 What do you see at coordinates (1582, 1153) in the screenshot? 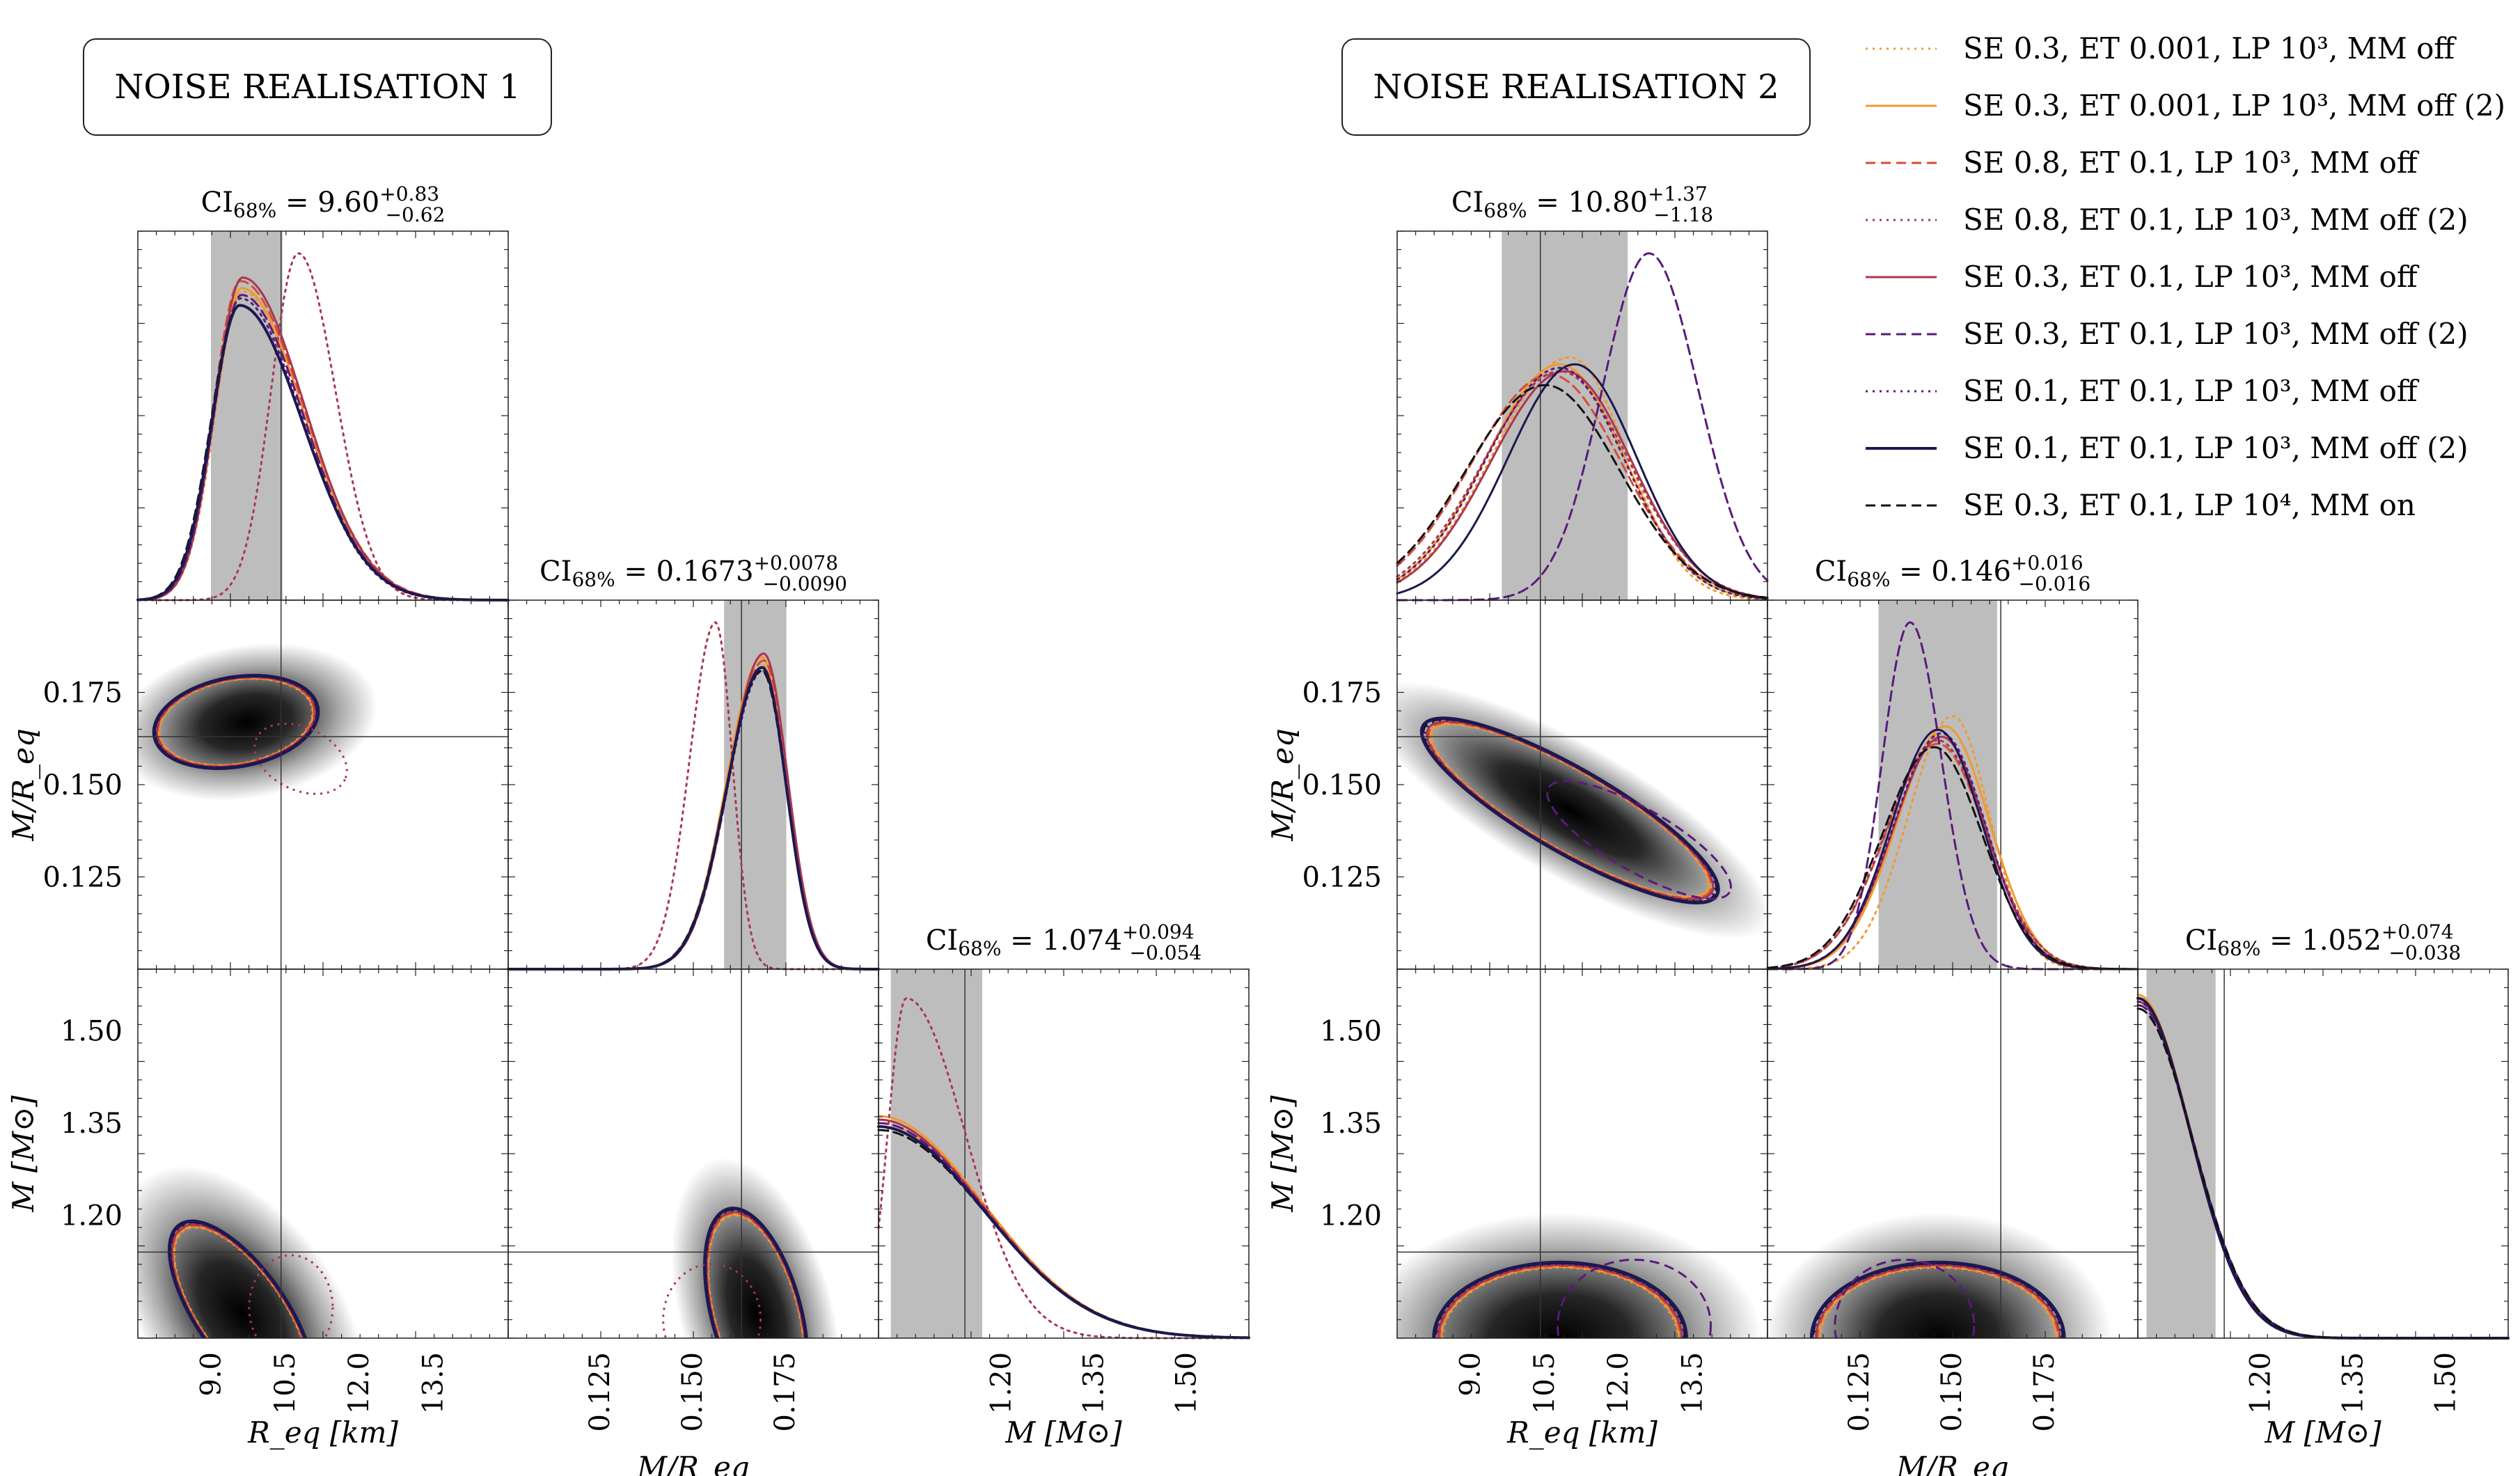
I see `joint-panel-R_eq-M` at bounding box center [1582, 1153].